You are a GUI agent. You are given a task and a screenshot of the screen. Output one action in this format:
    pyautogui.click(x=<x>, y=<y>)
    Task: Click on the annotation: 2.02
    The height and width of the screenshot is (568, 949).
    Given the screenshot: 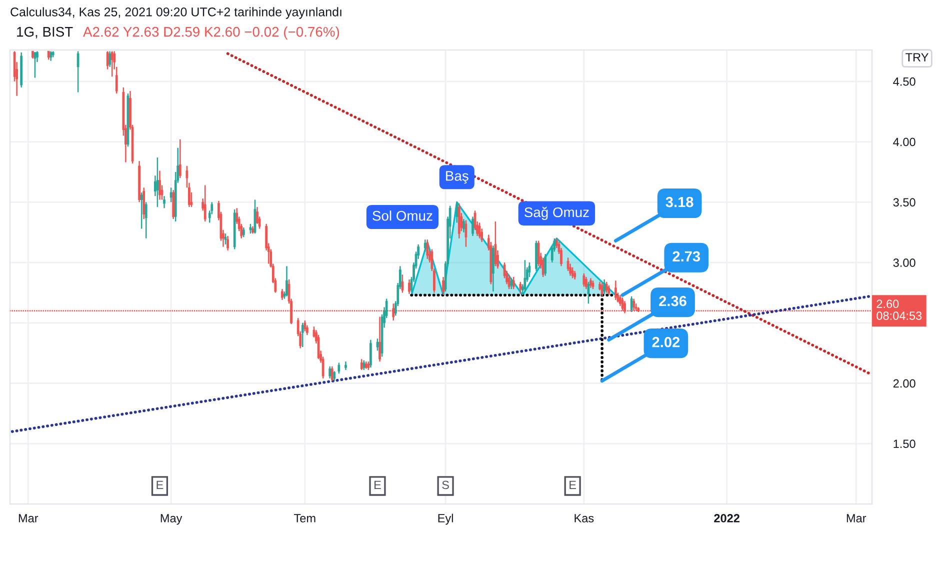 What is the action you would take?
    pyautogui.click(x=666, y=342)
    